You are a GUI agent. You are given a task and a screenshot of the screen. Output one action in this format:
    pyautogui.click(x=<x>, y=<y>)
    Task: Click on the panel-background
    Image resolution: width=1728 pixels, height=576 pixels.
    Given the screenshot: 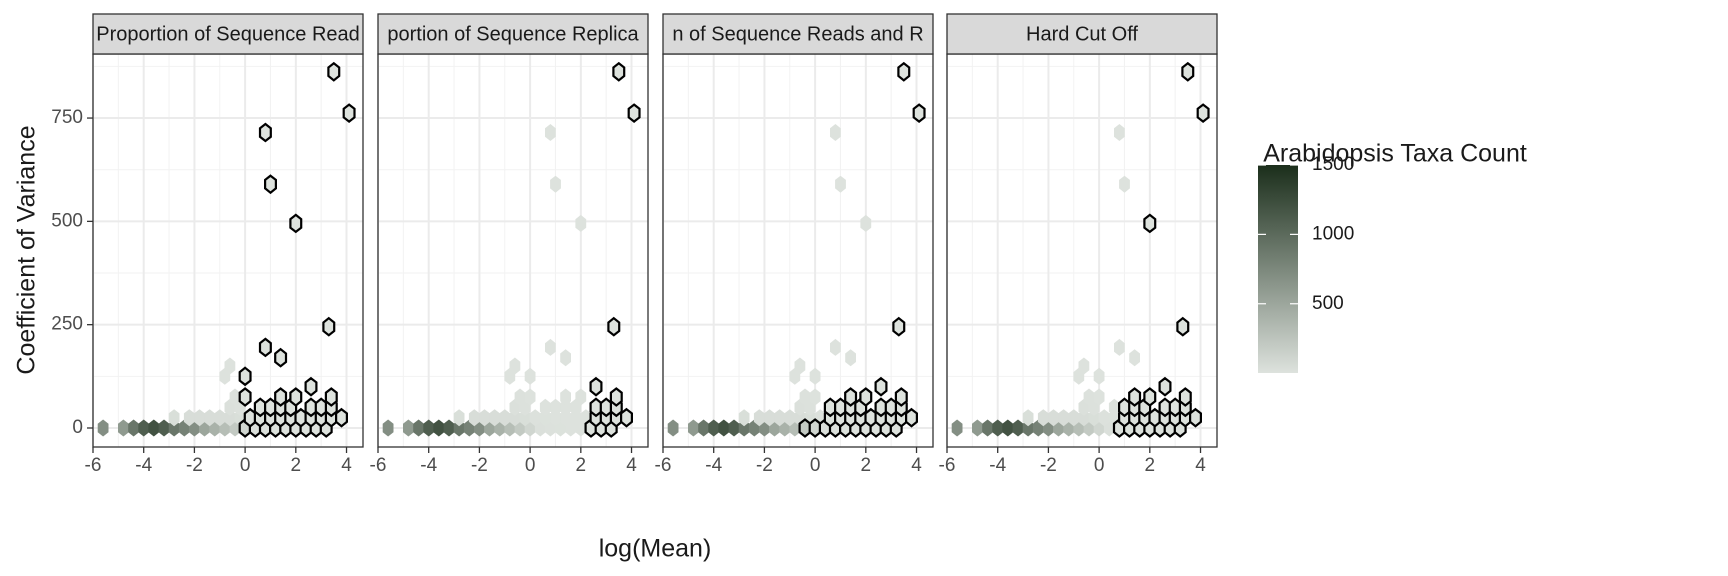 What is the action you would take?
    pyautogui.click(x=798, y=250)
    